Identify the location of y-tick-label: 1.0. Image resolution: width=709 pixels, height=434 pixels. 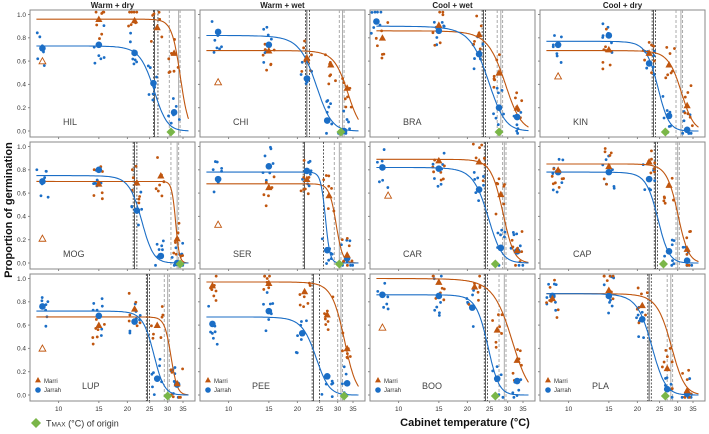
(21, 147).